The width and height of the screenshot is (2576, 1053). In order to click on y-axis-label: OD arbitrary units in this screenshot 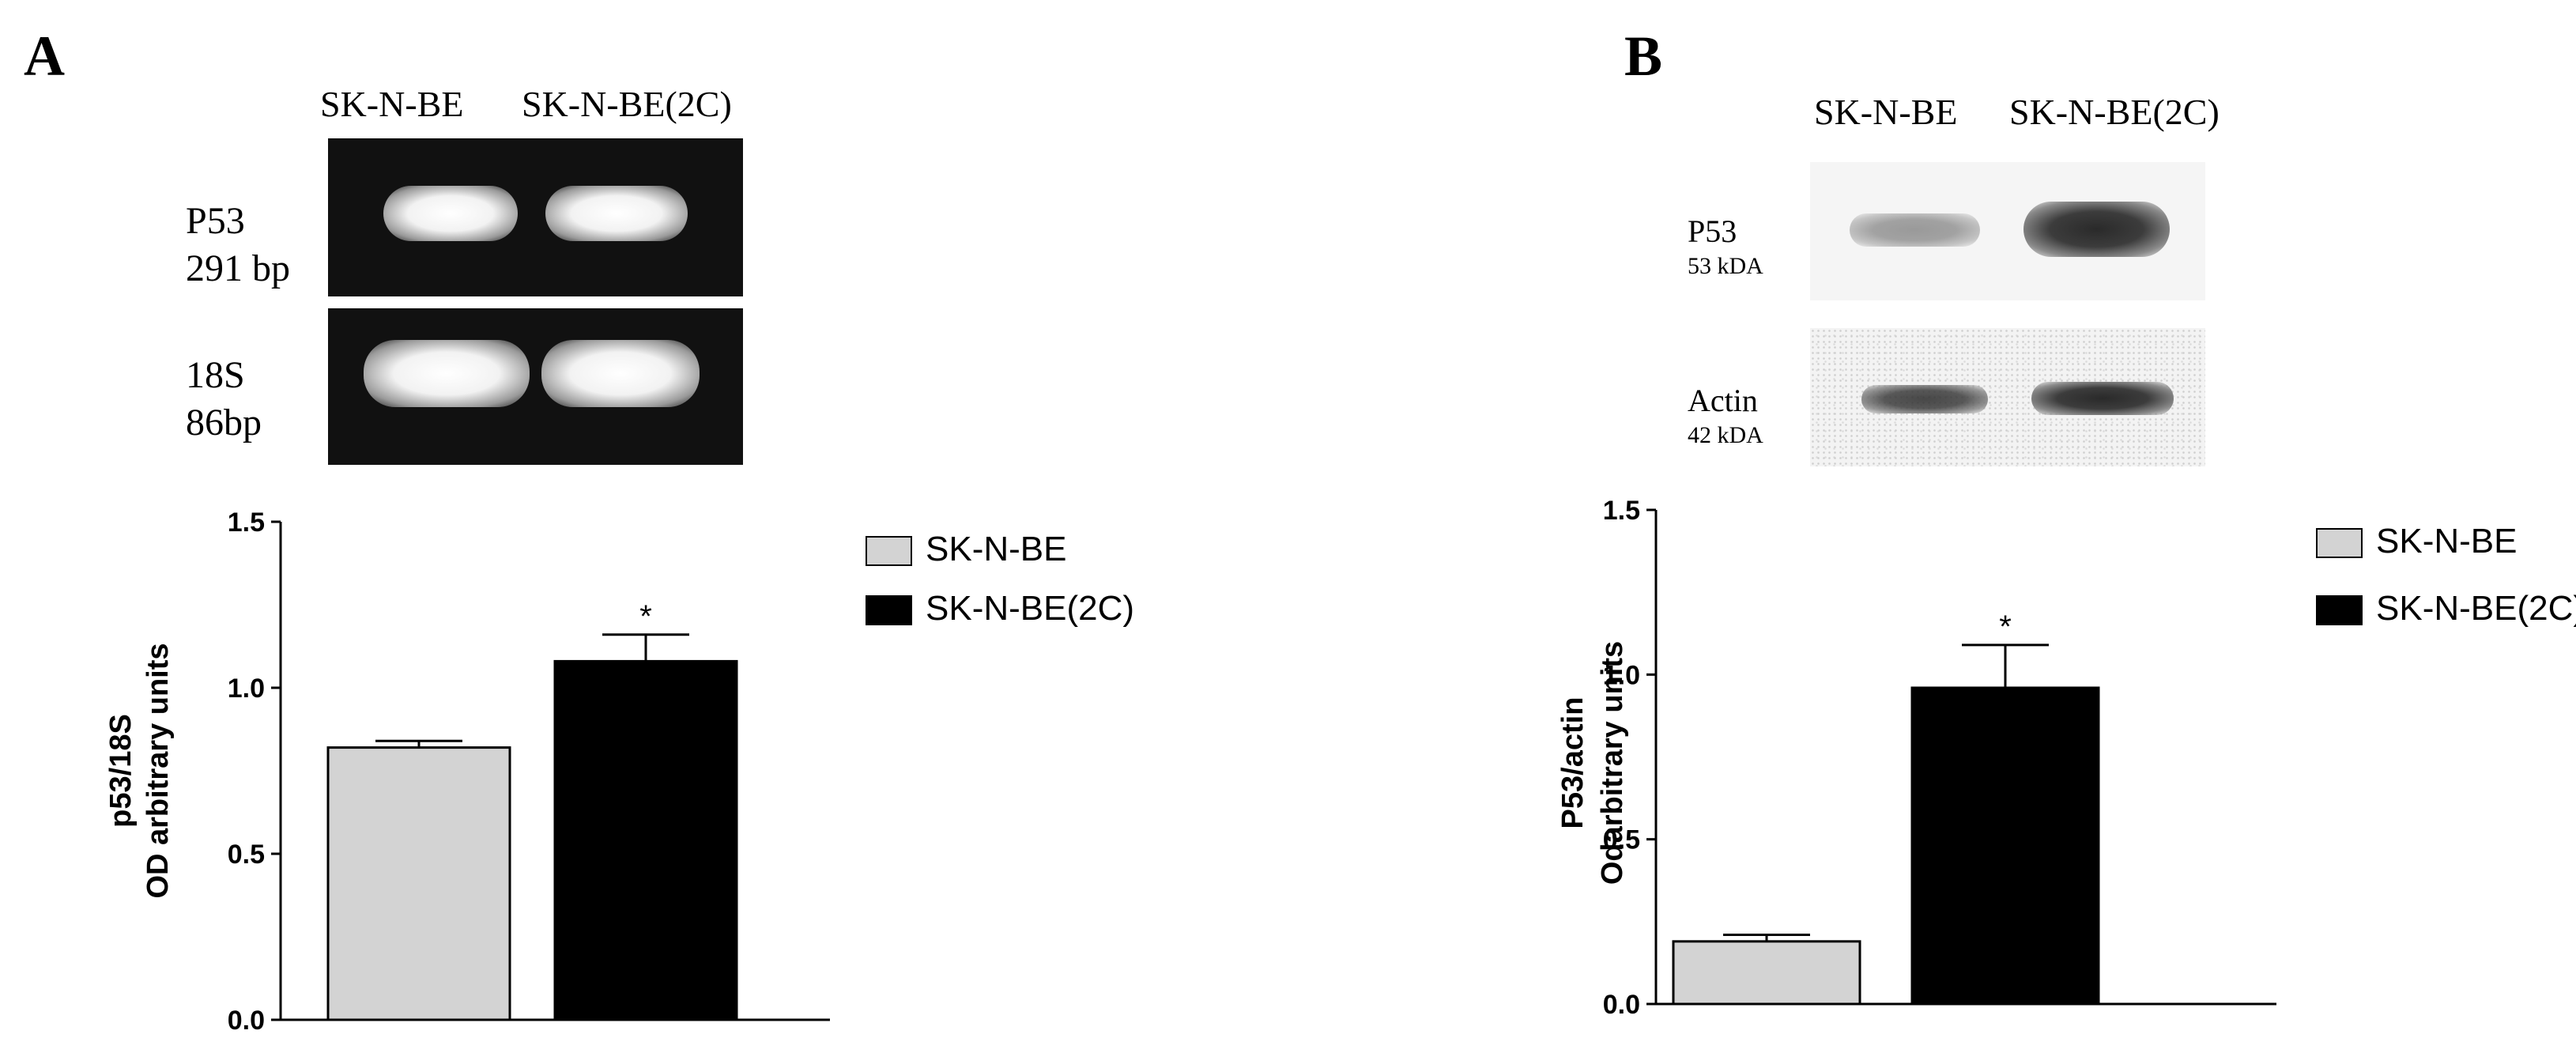, I will do `click(158, 770)`.